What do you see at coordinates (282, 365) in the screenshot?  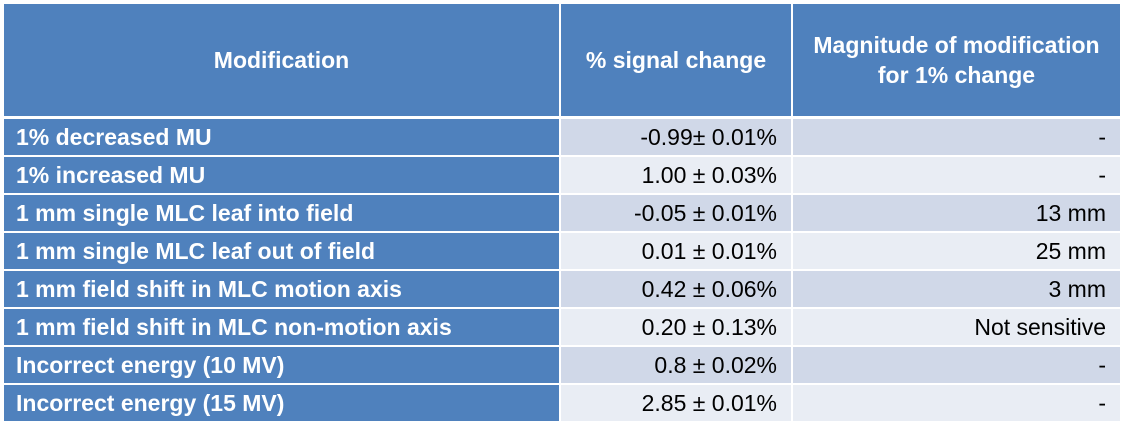 I see `modification-cell: Incorrect energy (10 MV)` at bounding box center [282, 365].